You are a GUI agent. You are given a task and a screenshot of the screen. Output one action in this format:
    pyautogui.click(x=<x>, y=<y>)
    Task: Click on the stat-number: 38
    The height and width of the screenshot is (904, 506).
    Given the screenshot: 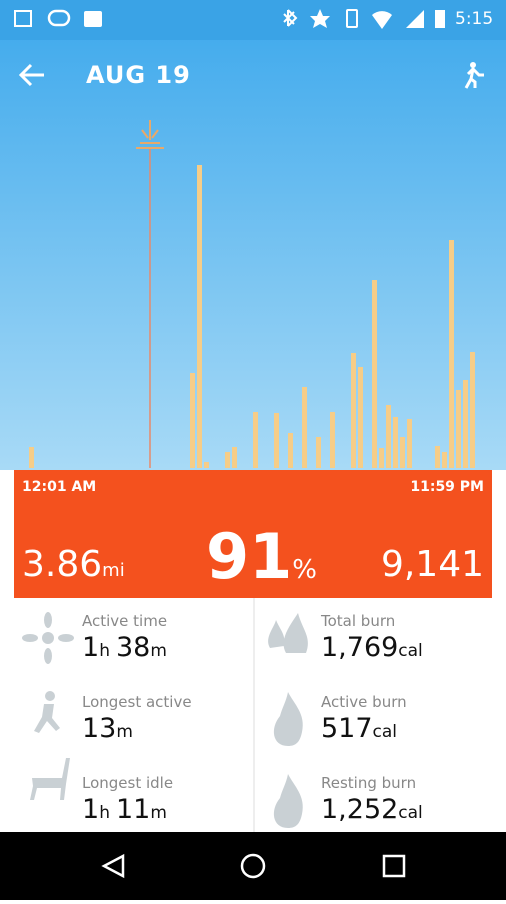 What is the action you would take?
    pyautogui.click(x=133, y=647)
    